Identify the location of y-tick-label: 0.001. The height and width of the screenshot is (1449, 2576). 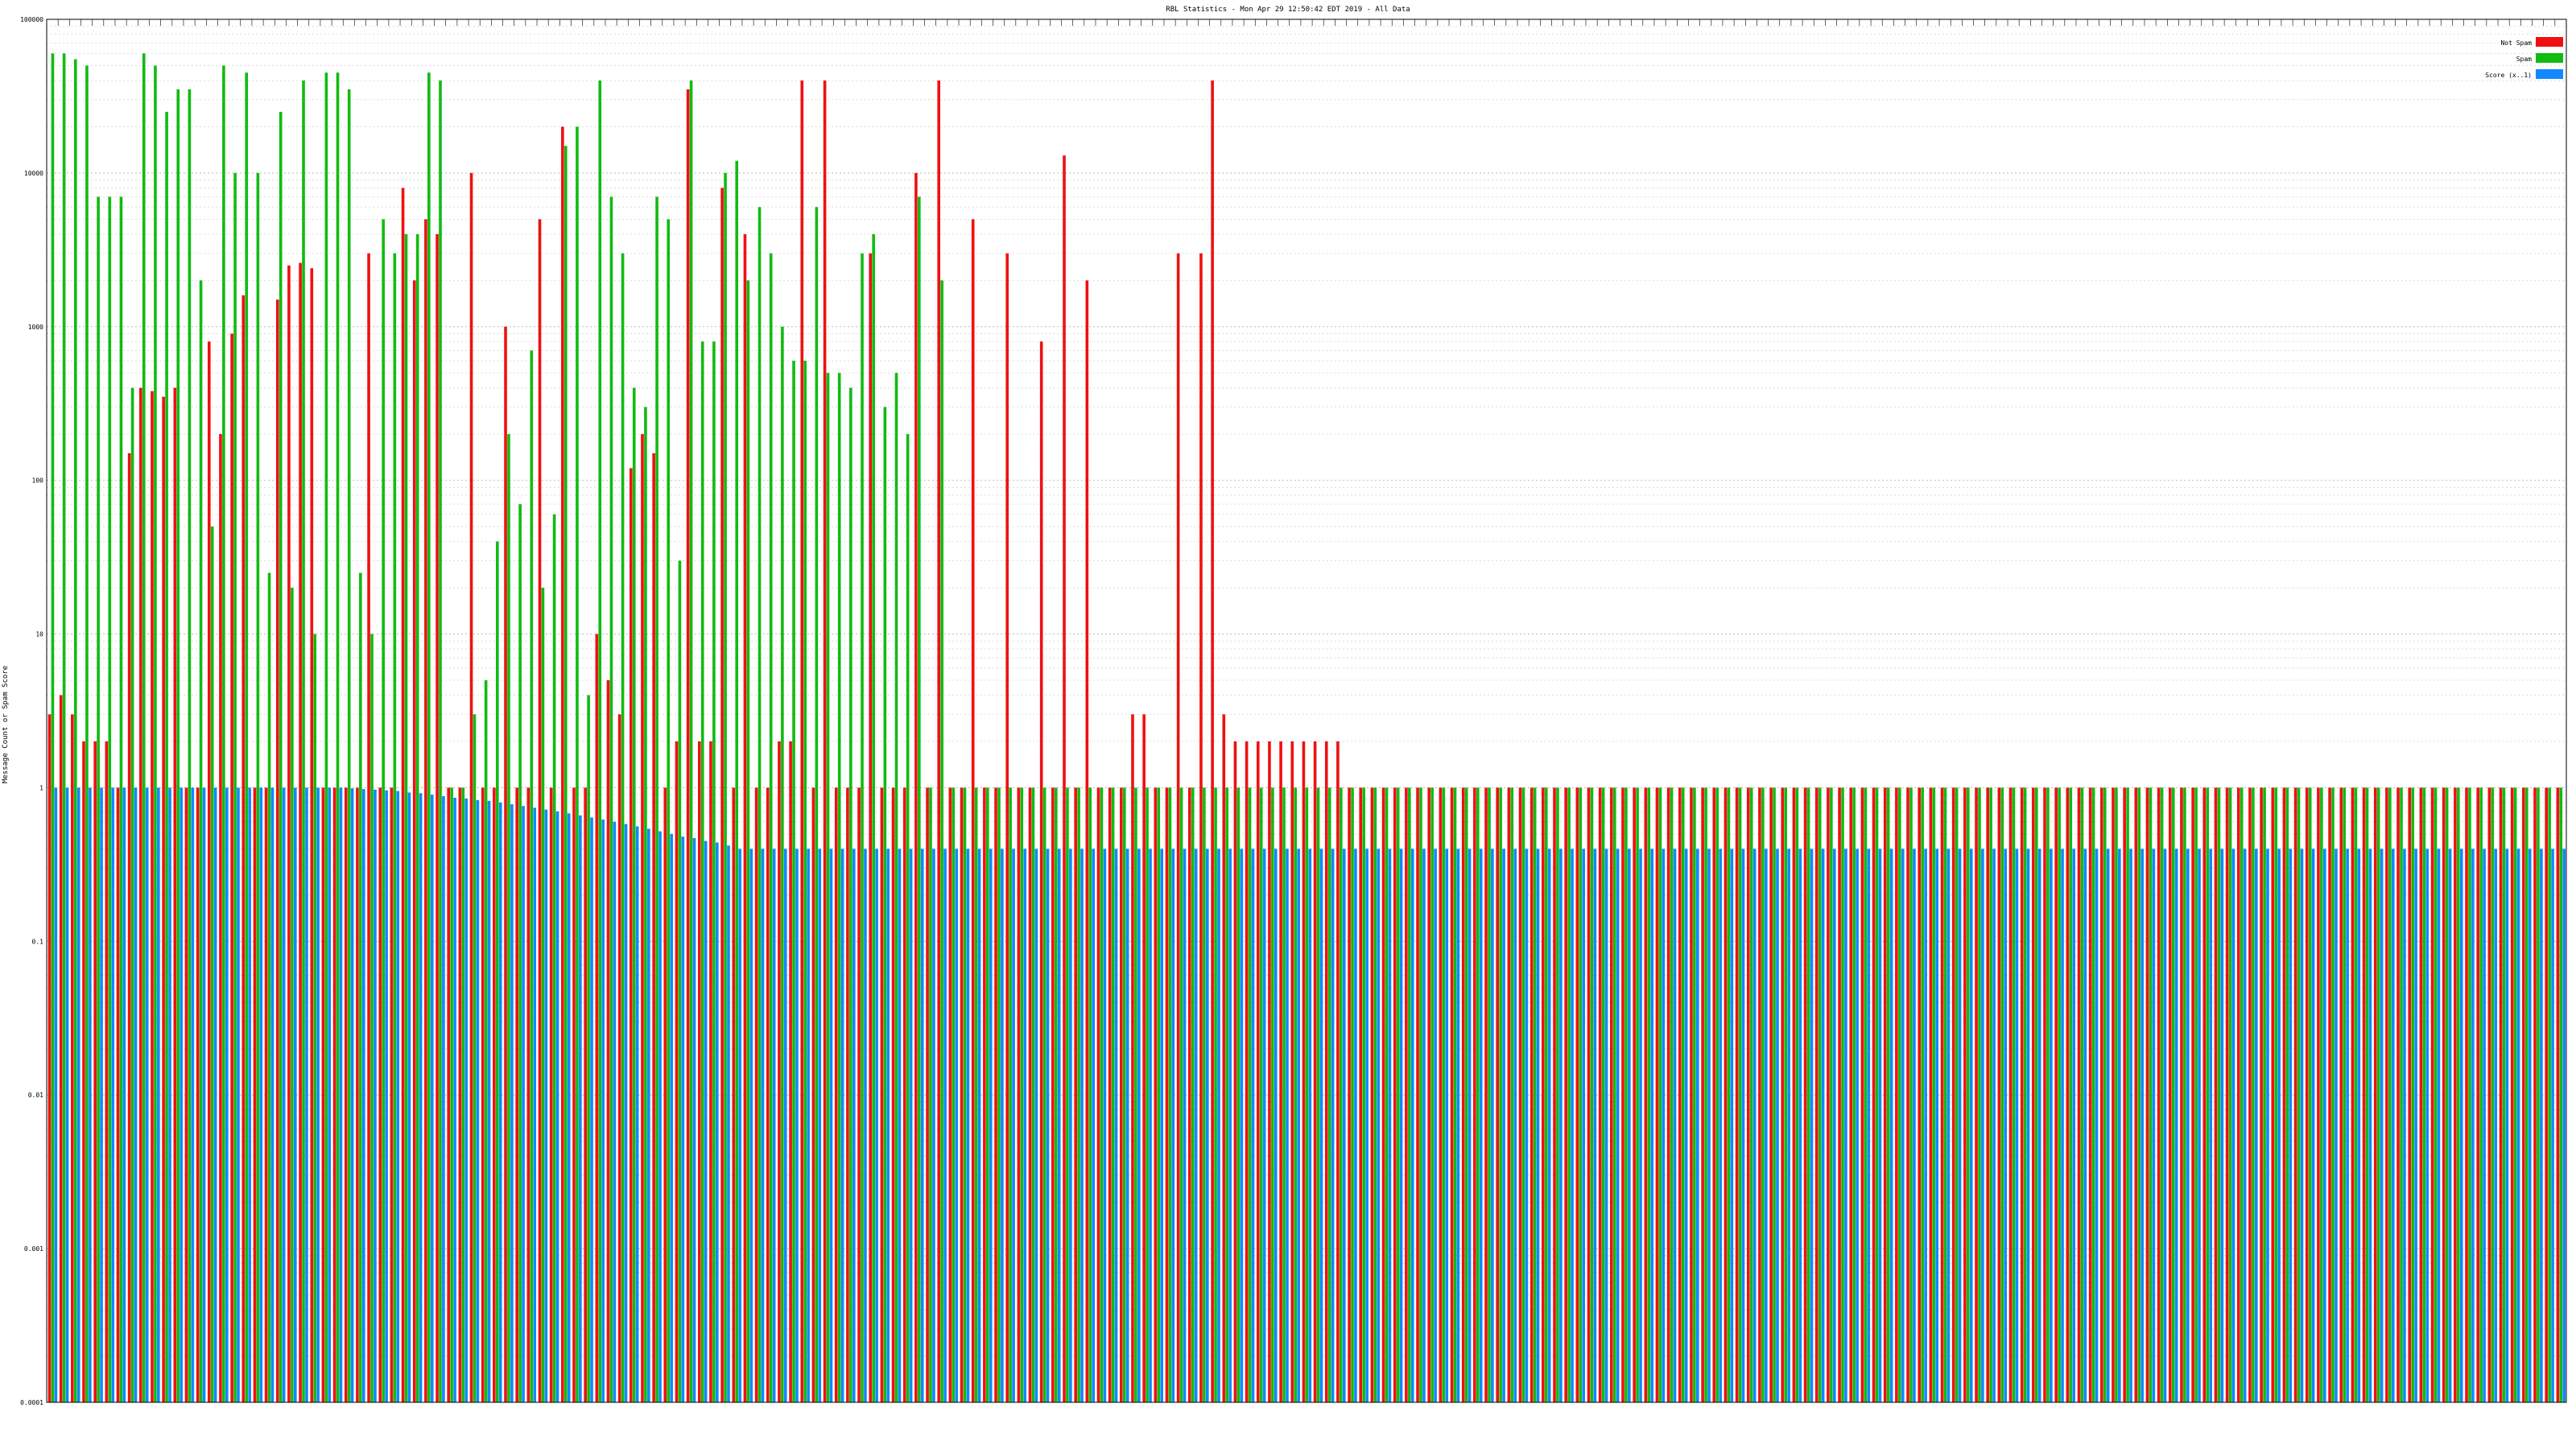
(33, 1249).